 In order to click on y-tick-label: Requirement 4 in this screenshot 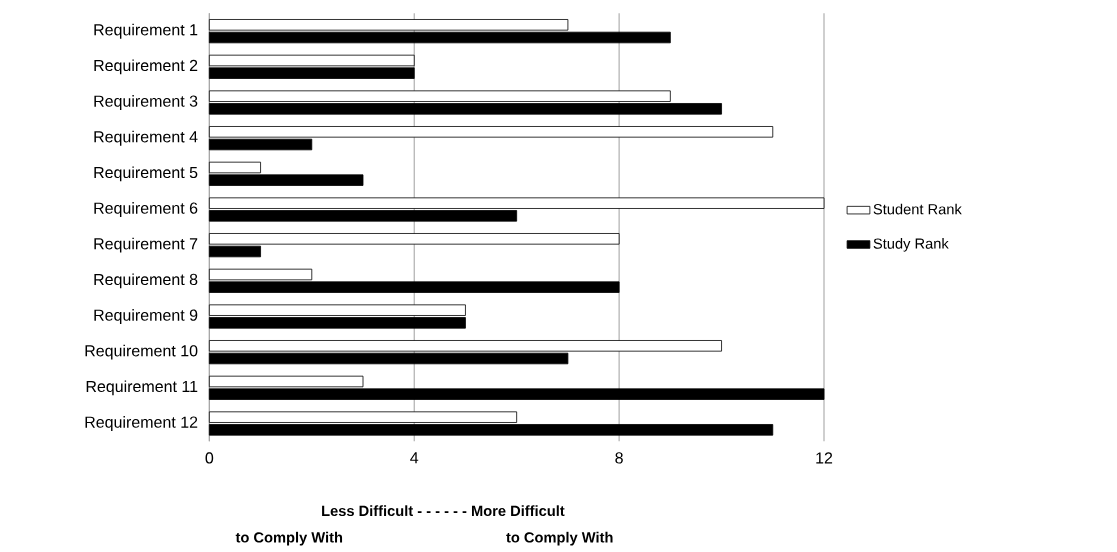, I will do `click(146, 138)`.